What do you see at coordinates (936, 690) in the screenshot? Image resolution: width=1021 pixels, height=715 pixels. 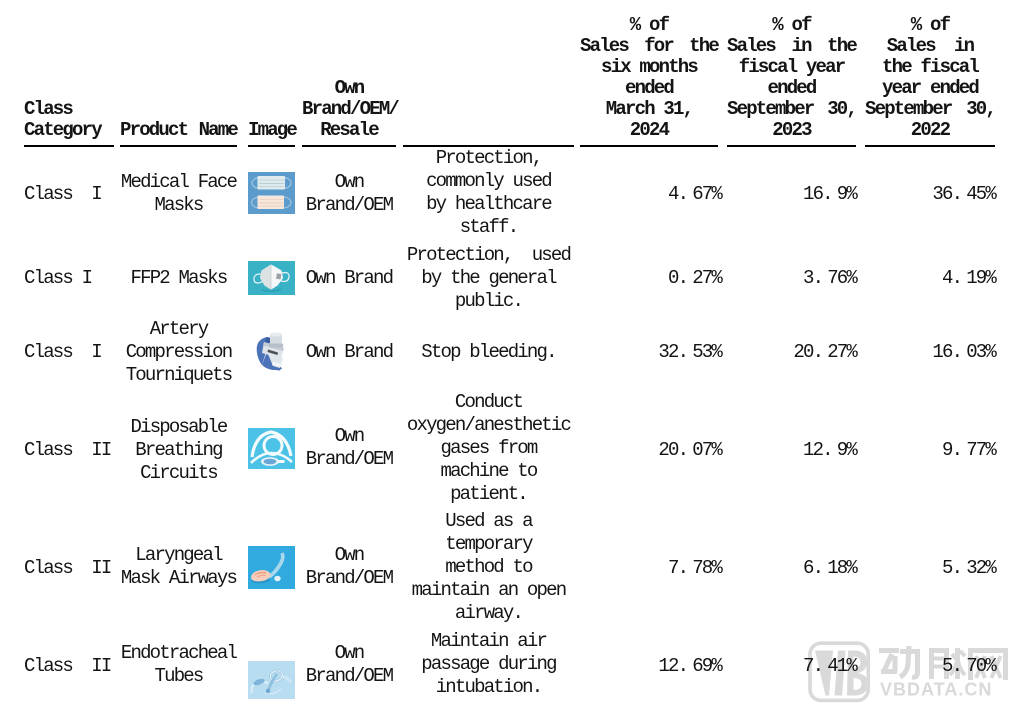 I see `svg-text: VBDATA.CN` at bounding box center [936, 690].